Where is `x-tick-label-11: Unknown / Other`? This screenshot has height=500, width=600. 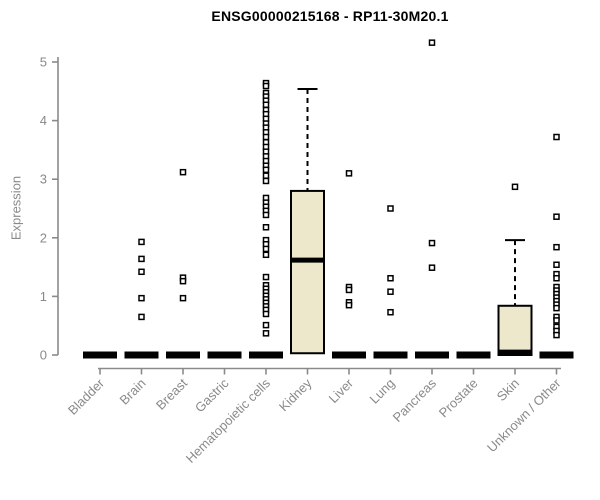 x-tick-label-11: Unknown / Other is located at coordinates (524, 415).